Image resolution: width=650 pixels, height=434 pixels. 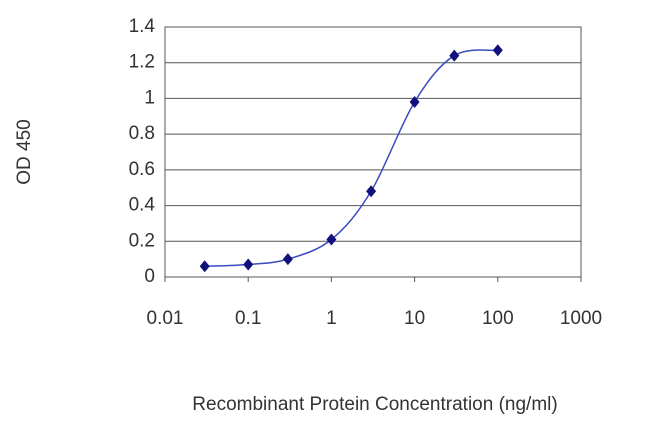 I want to click on y-tick-label: 1.4, so click(x=142, y=26).